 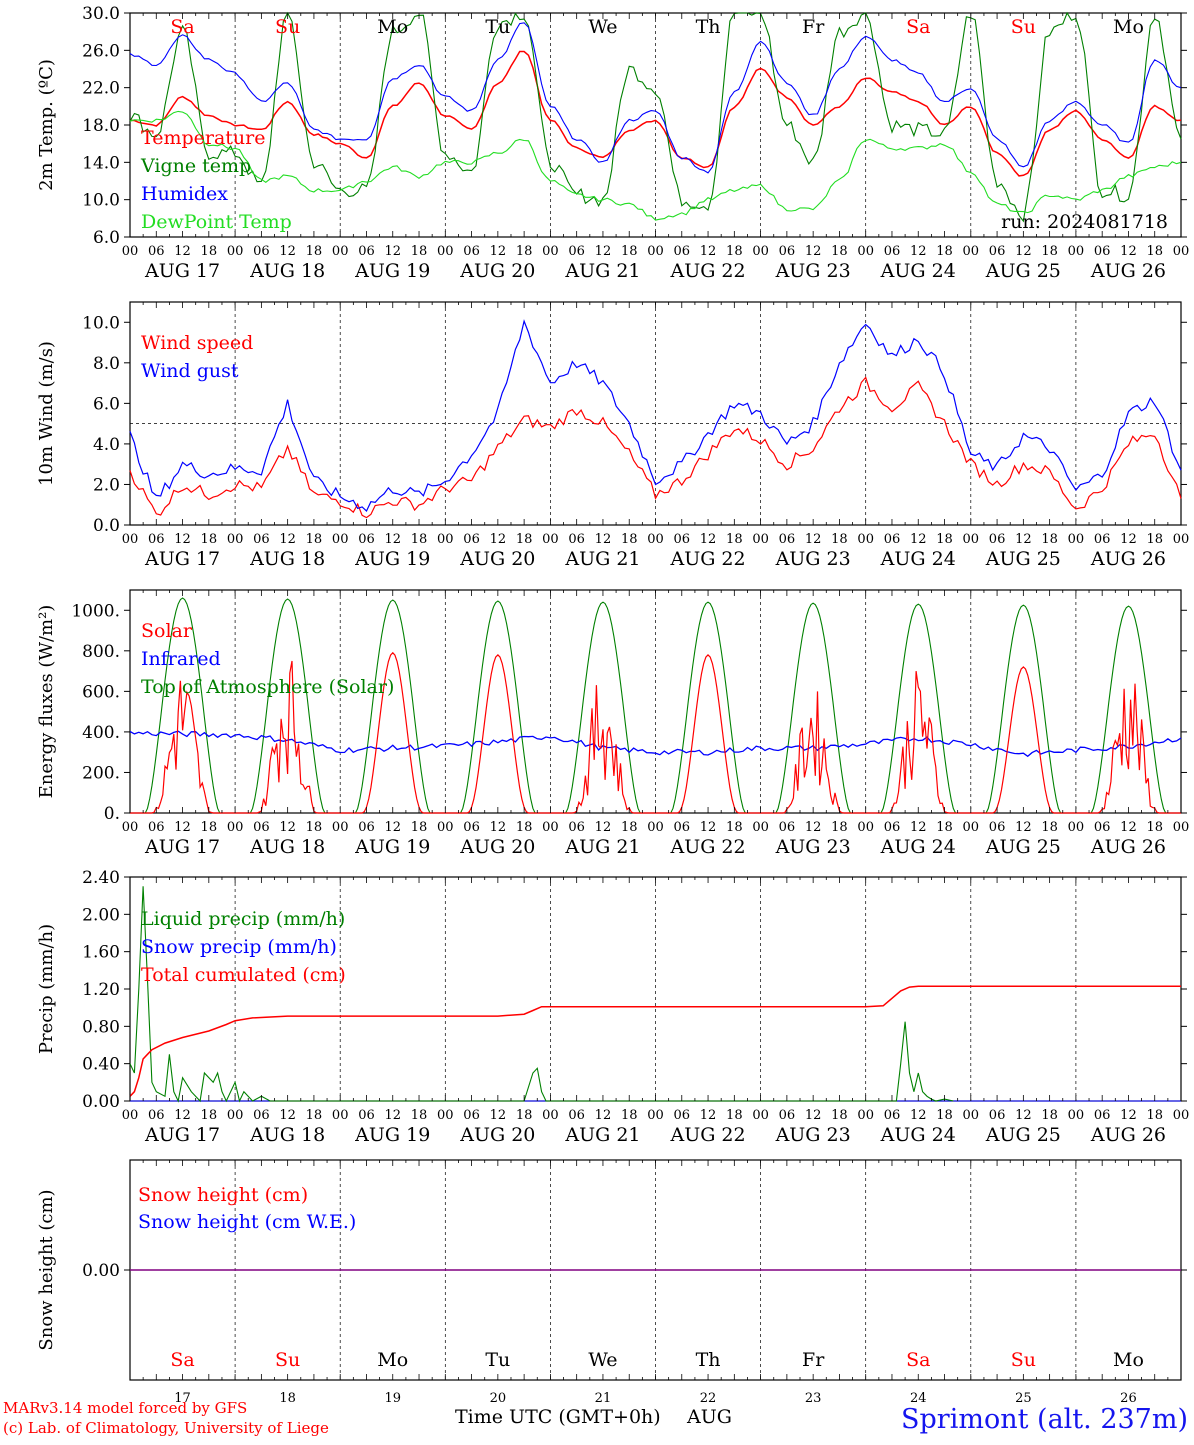 What do you see at coordinates (1023, 1398) in the screenshot?
I see `day-number-label: 25` at bounding box center [1023, 1398].